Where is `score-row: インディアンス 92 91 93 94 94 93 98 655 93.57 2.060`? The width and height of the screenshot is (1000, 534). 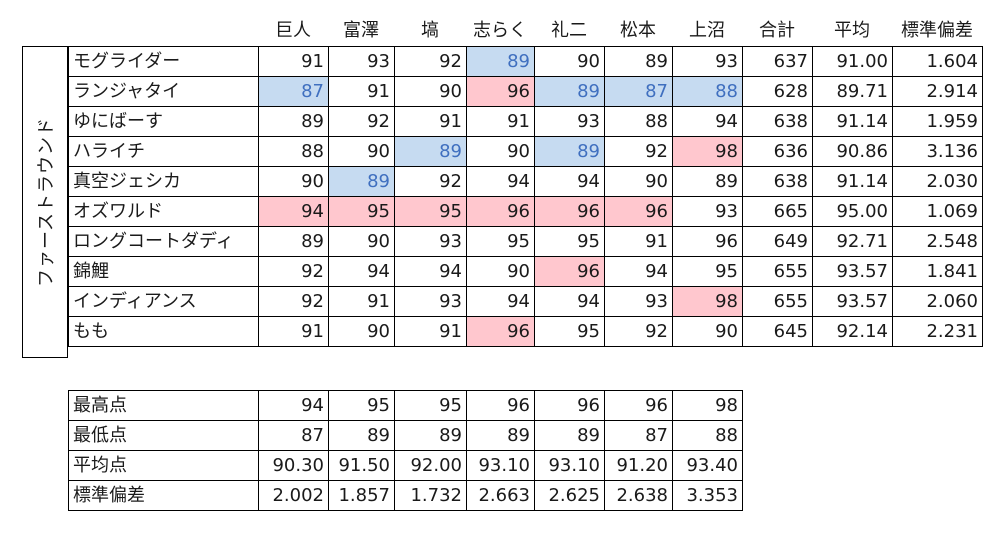
score-row: インディアンス 92 91 93 94 94 93 98 655 93.57 2.060 is located at coordinates (525, 301).